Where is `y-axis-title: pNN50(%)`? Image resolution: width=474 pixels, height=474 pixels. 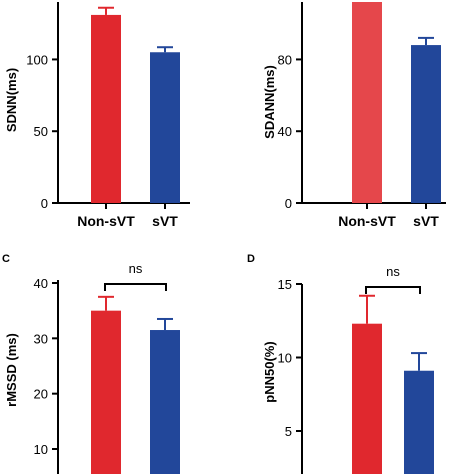
y-axis-title: pNN50(%) is located at coordinates (269, 371).